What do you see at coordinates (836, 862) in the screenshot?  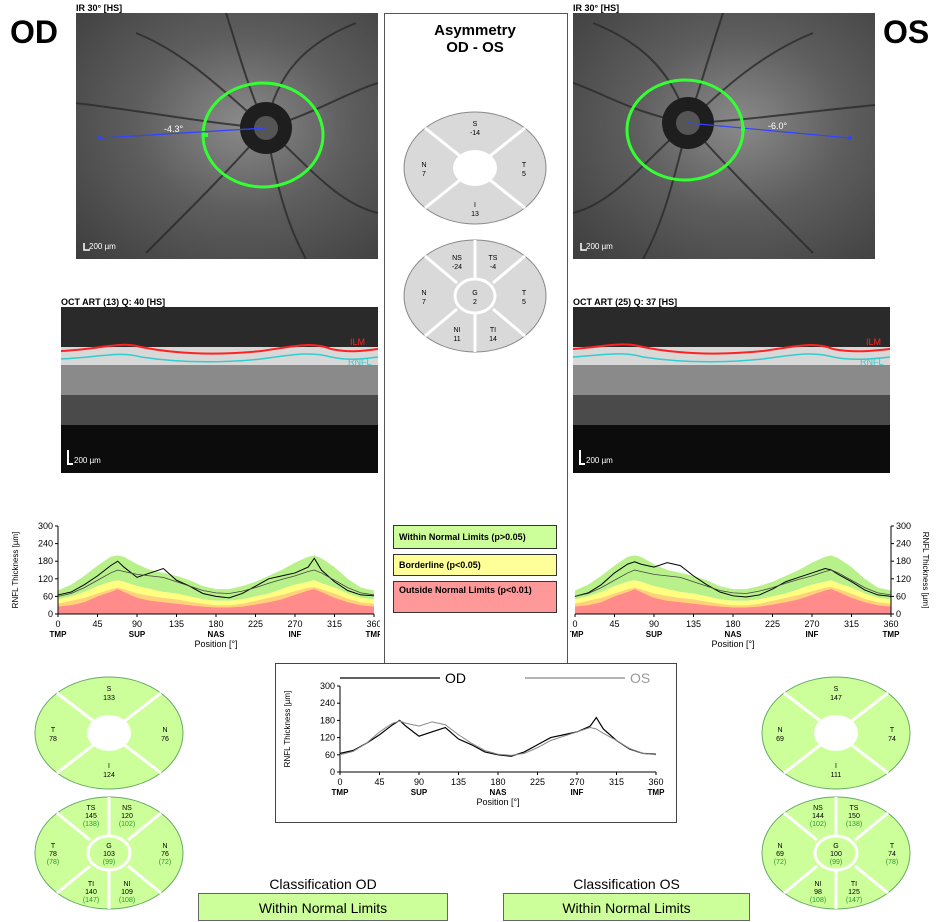 I see `os-s-g-ref: (99)` at bounding box center [836, 862].